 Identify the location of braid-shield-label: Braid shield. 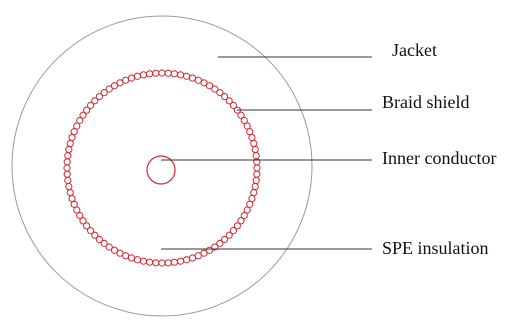
(426, 102).